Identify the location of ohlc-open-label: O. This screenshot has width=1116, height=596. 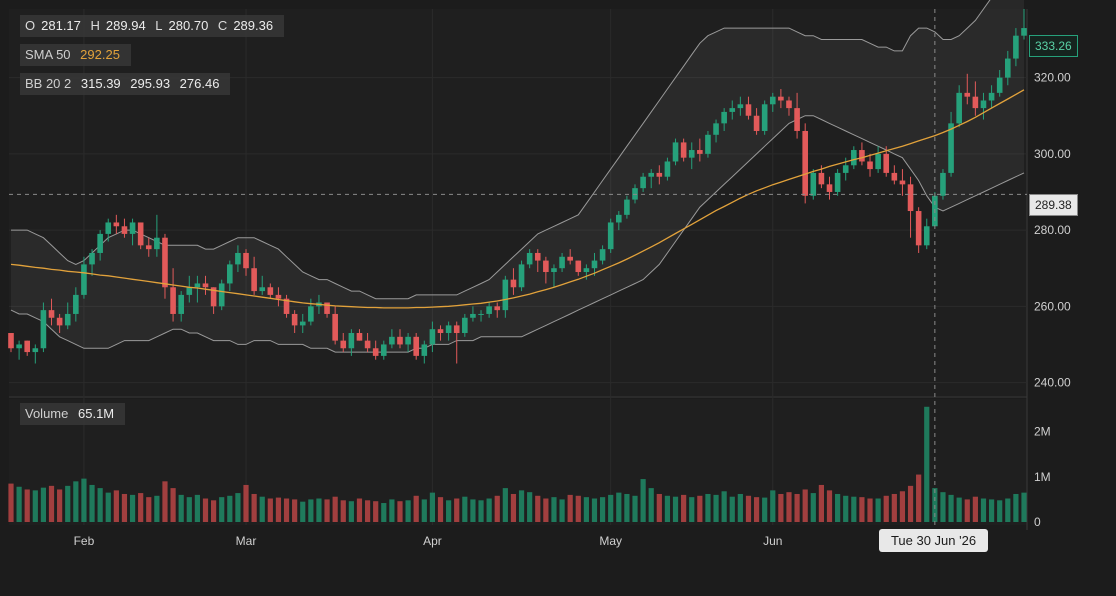
(30, 25).